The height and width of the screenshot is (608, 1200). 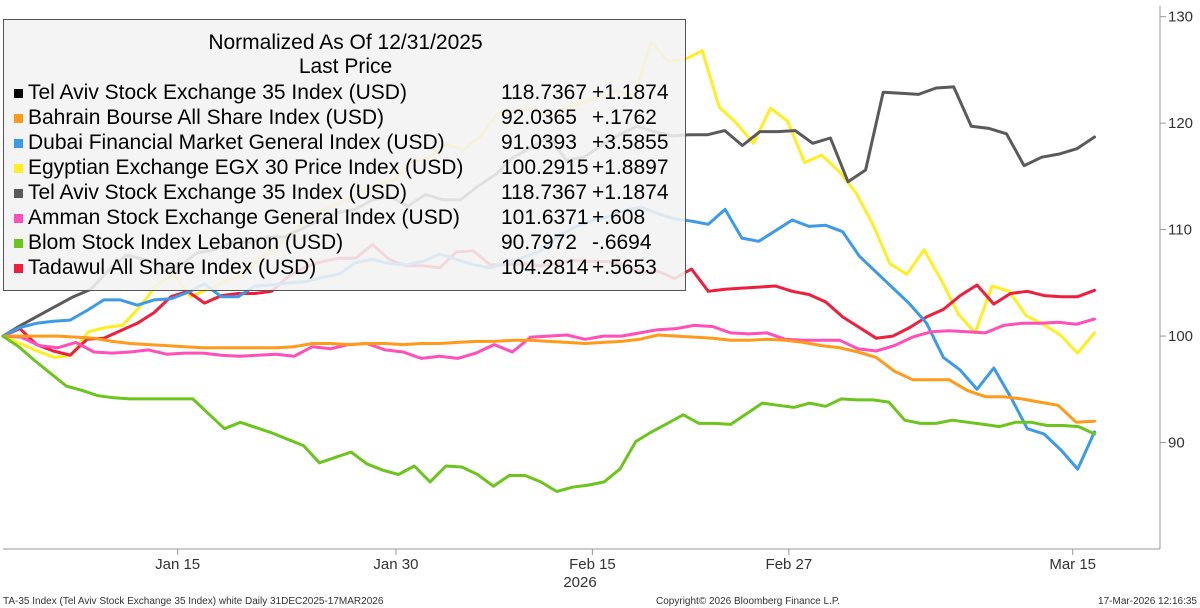 I want to click on legend-item-change: +.1762, so click(x=624, y=117).